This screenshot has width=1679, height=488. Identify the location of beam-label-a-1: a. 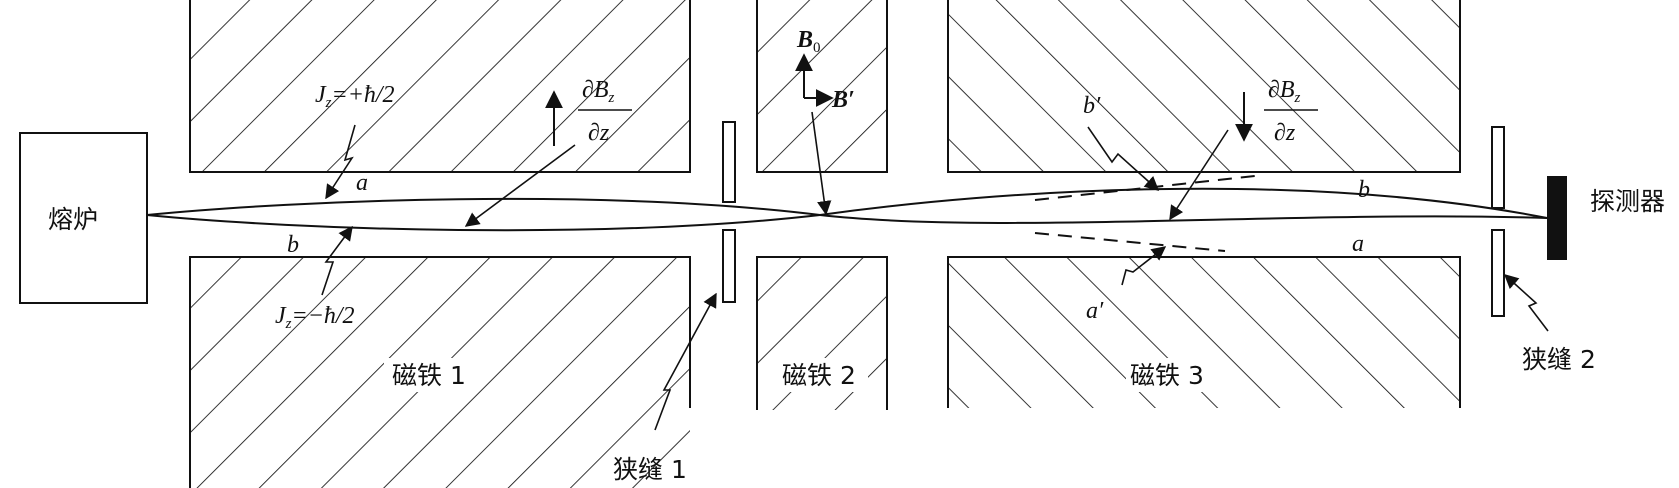
(362, 183).